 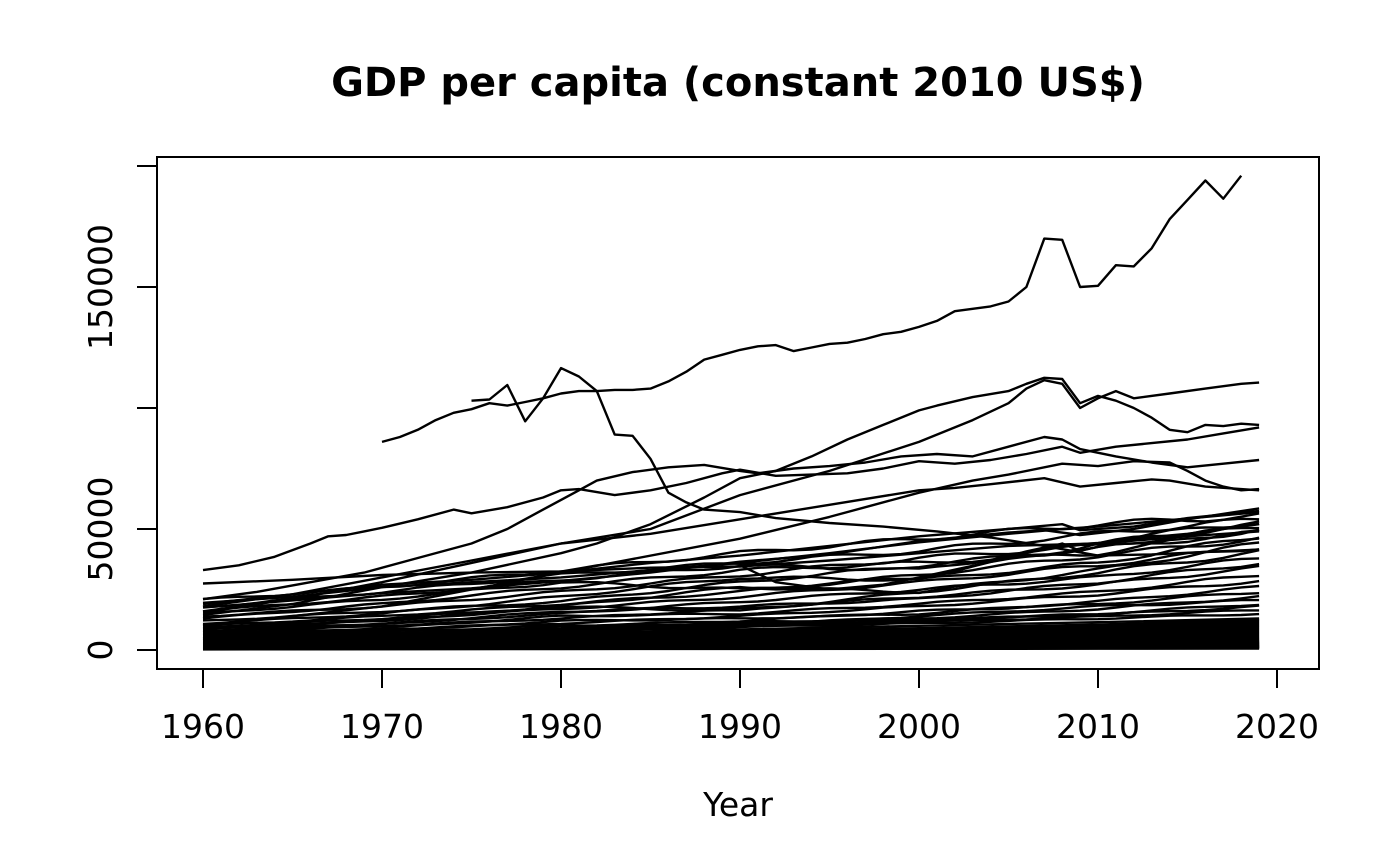 What do you see at coordinates (740, 726) in the screenshot?
I see `x-tick-label-1990: 1990` at bounding box center [740, 726].